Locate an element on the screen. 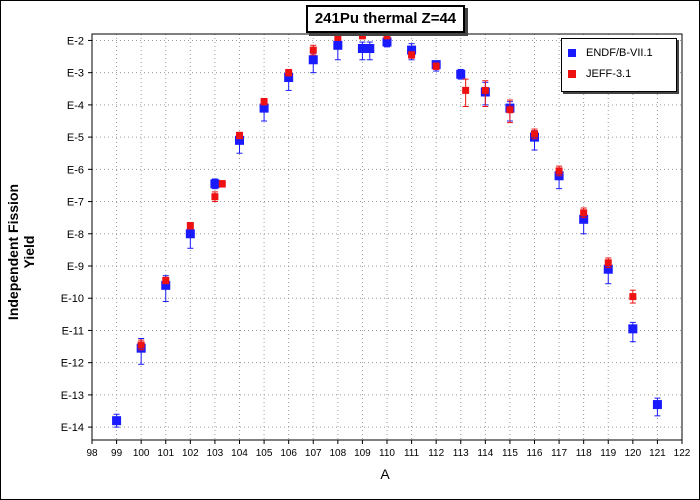  legend-item-jeff: JEFF-3.1 is located at coordinates (599, 74).